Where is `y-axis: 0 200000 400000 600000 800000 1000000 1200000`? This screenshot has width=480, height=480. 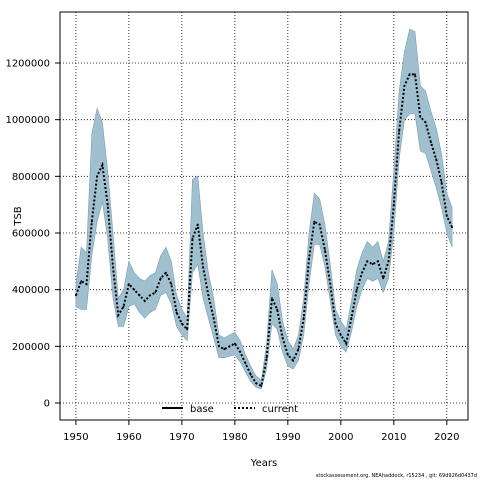
y-axis: 0 200000 400000 600000 800000 1000000 1200000 is located at coordinates (32, 234).